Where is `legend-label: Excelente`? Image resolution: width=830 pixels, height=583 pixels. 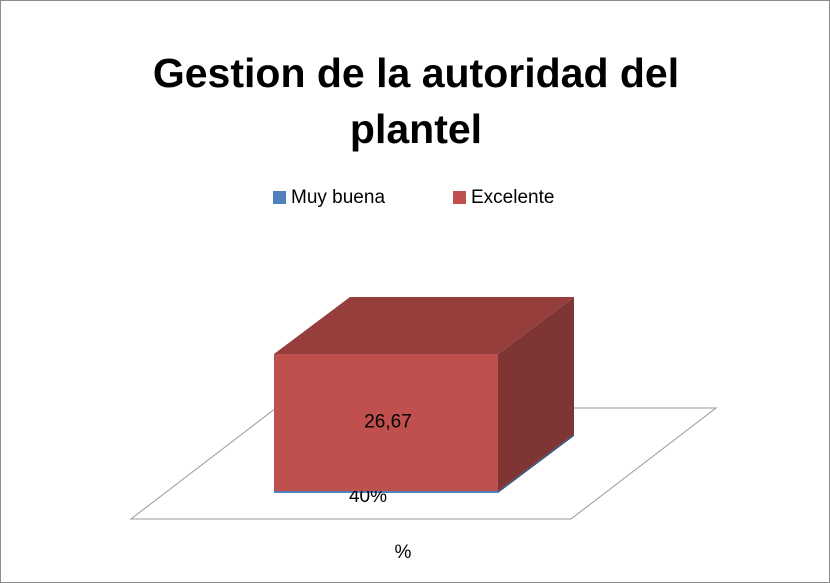
legend-label: Excelente is located at coordinates (512, 197).